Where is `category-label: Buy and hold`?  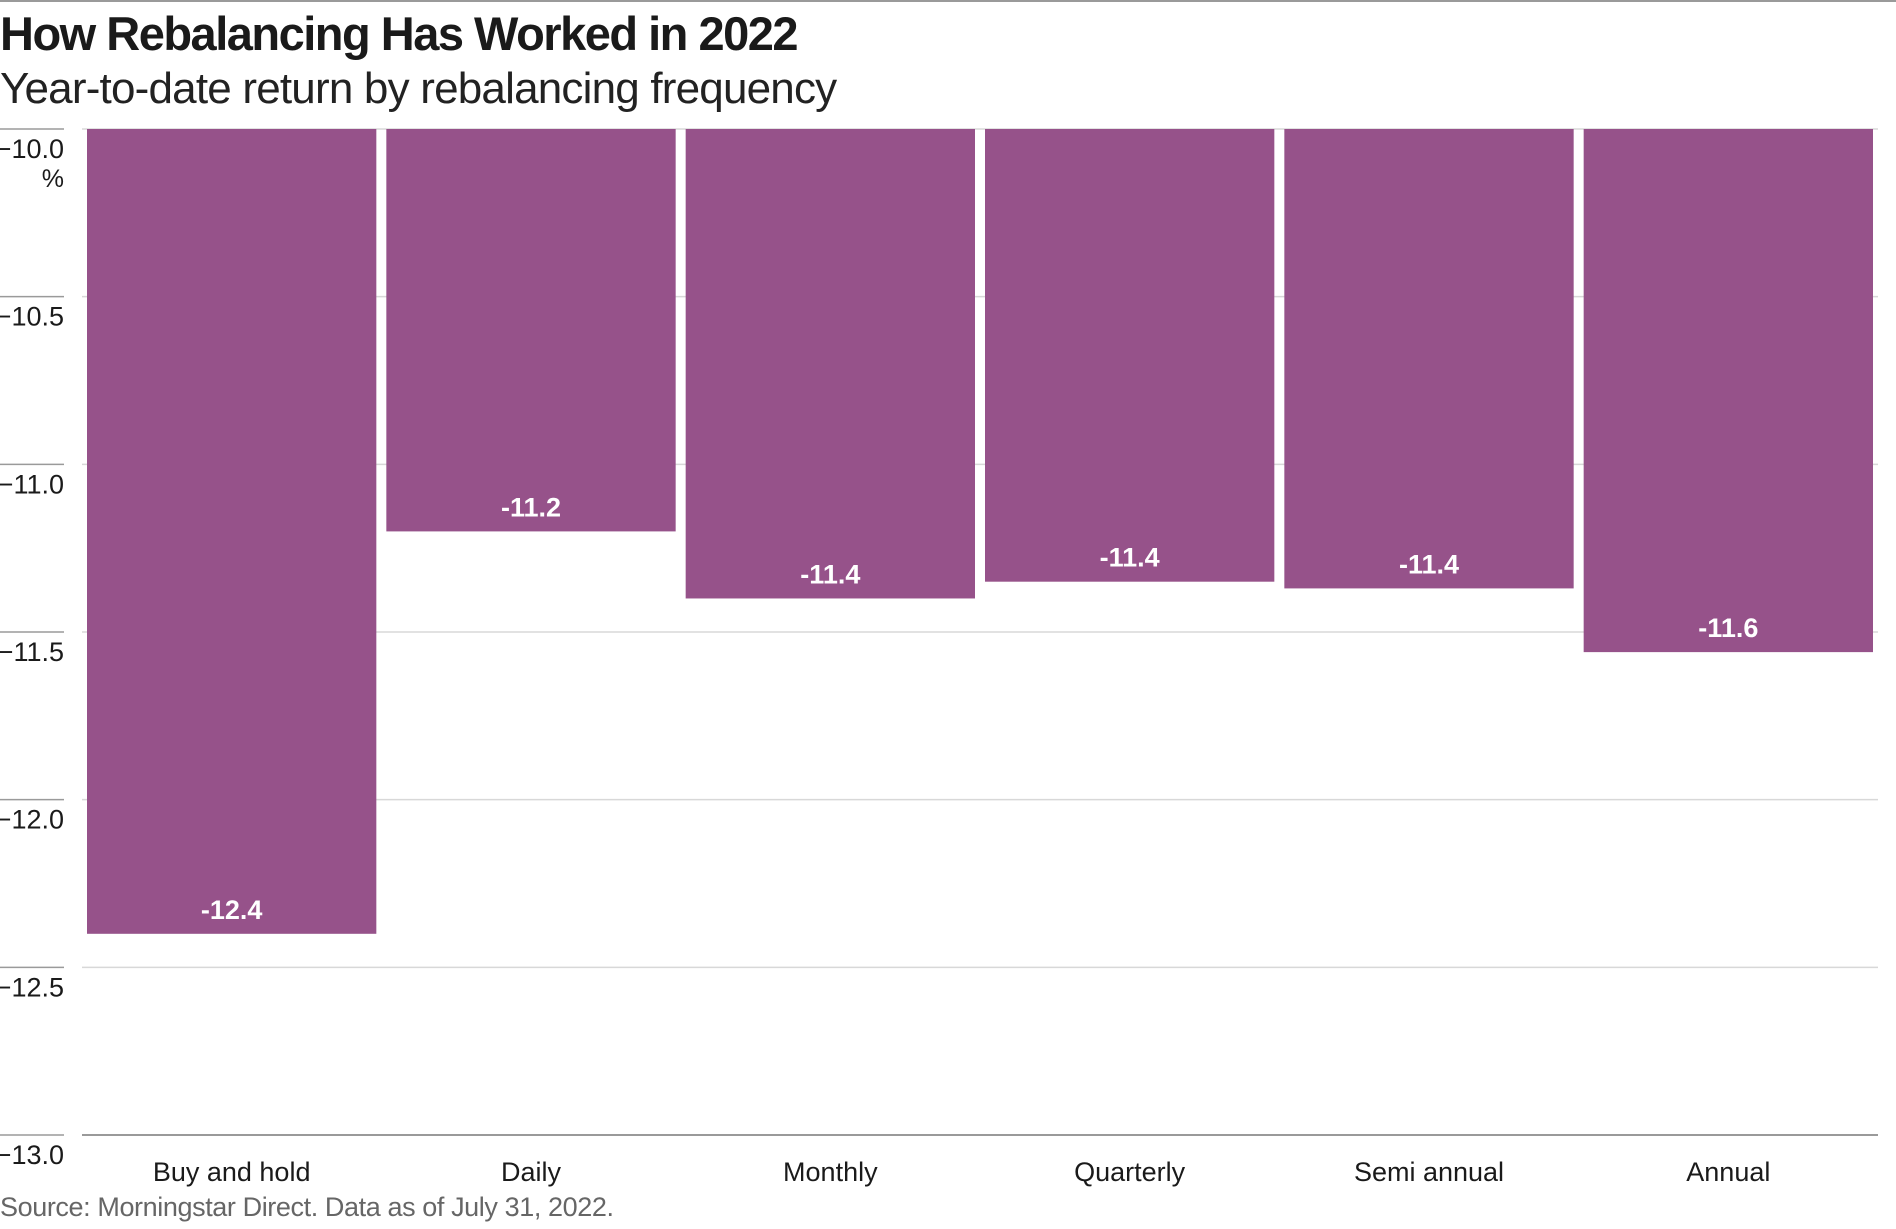 category-label: Buy and hold is located at coordinates (232, 1172).